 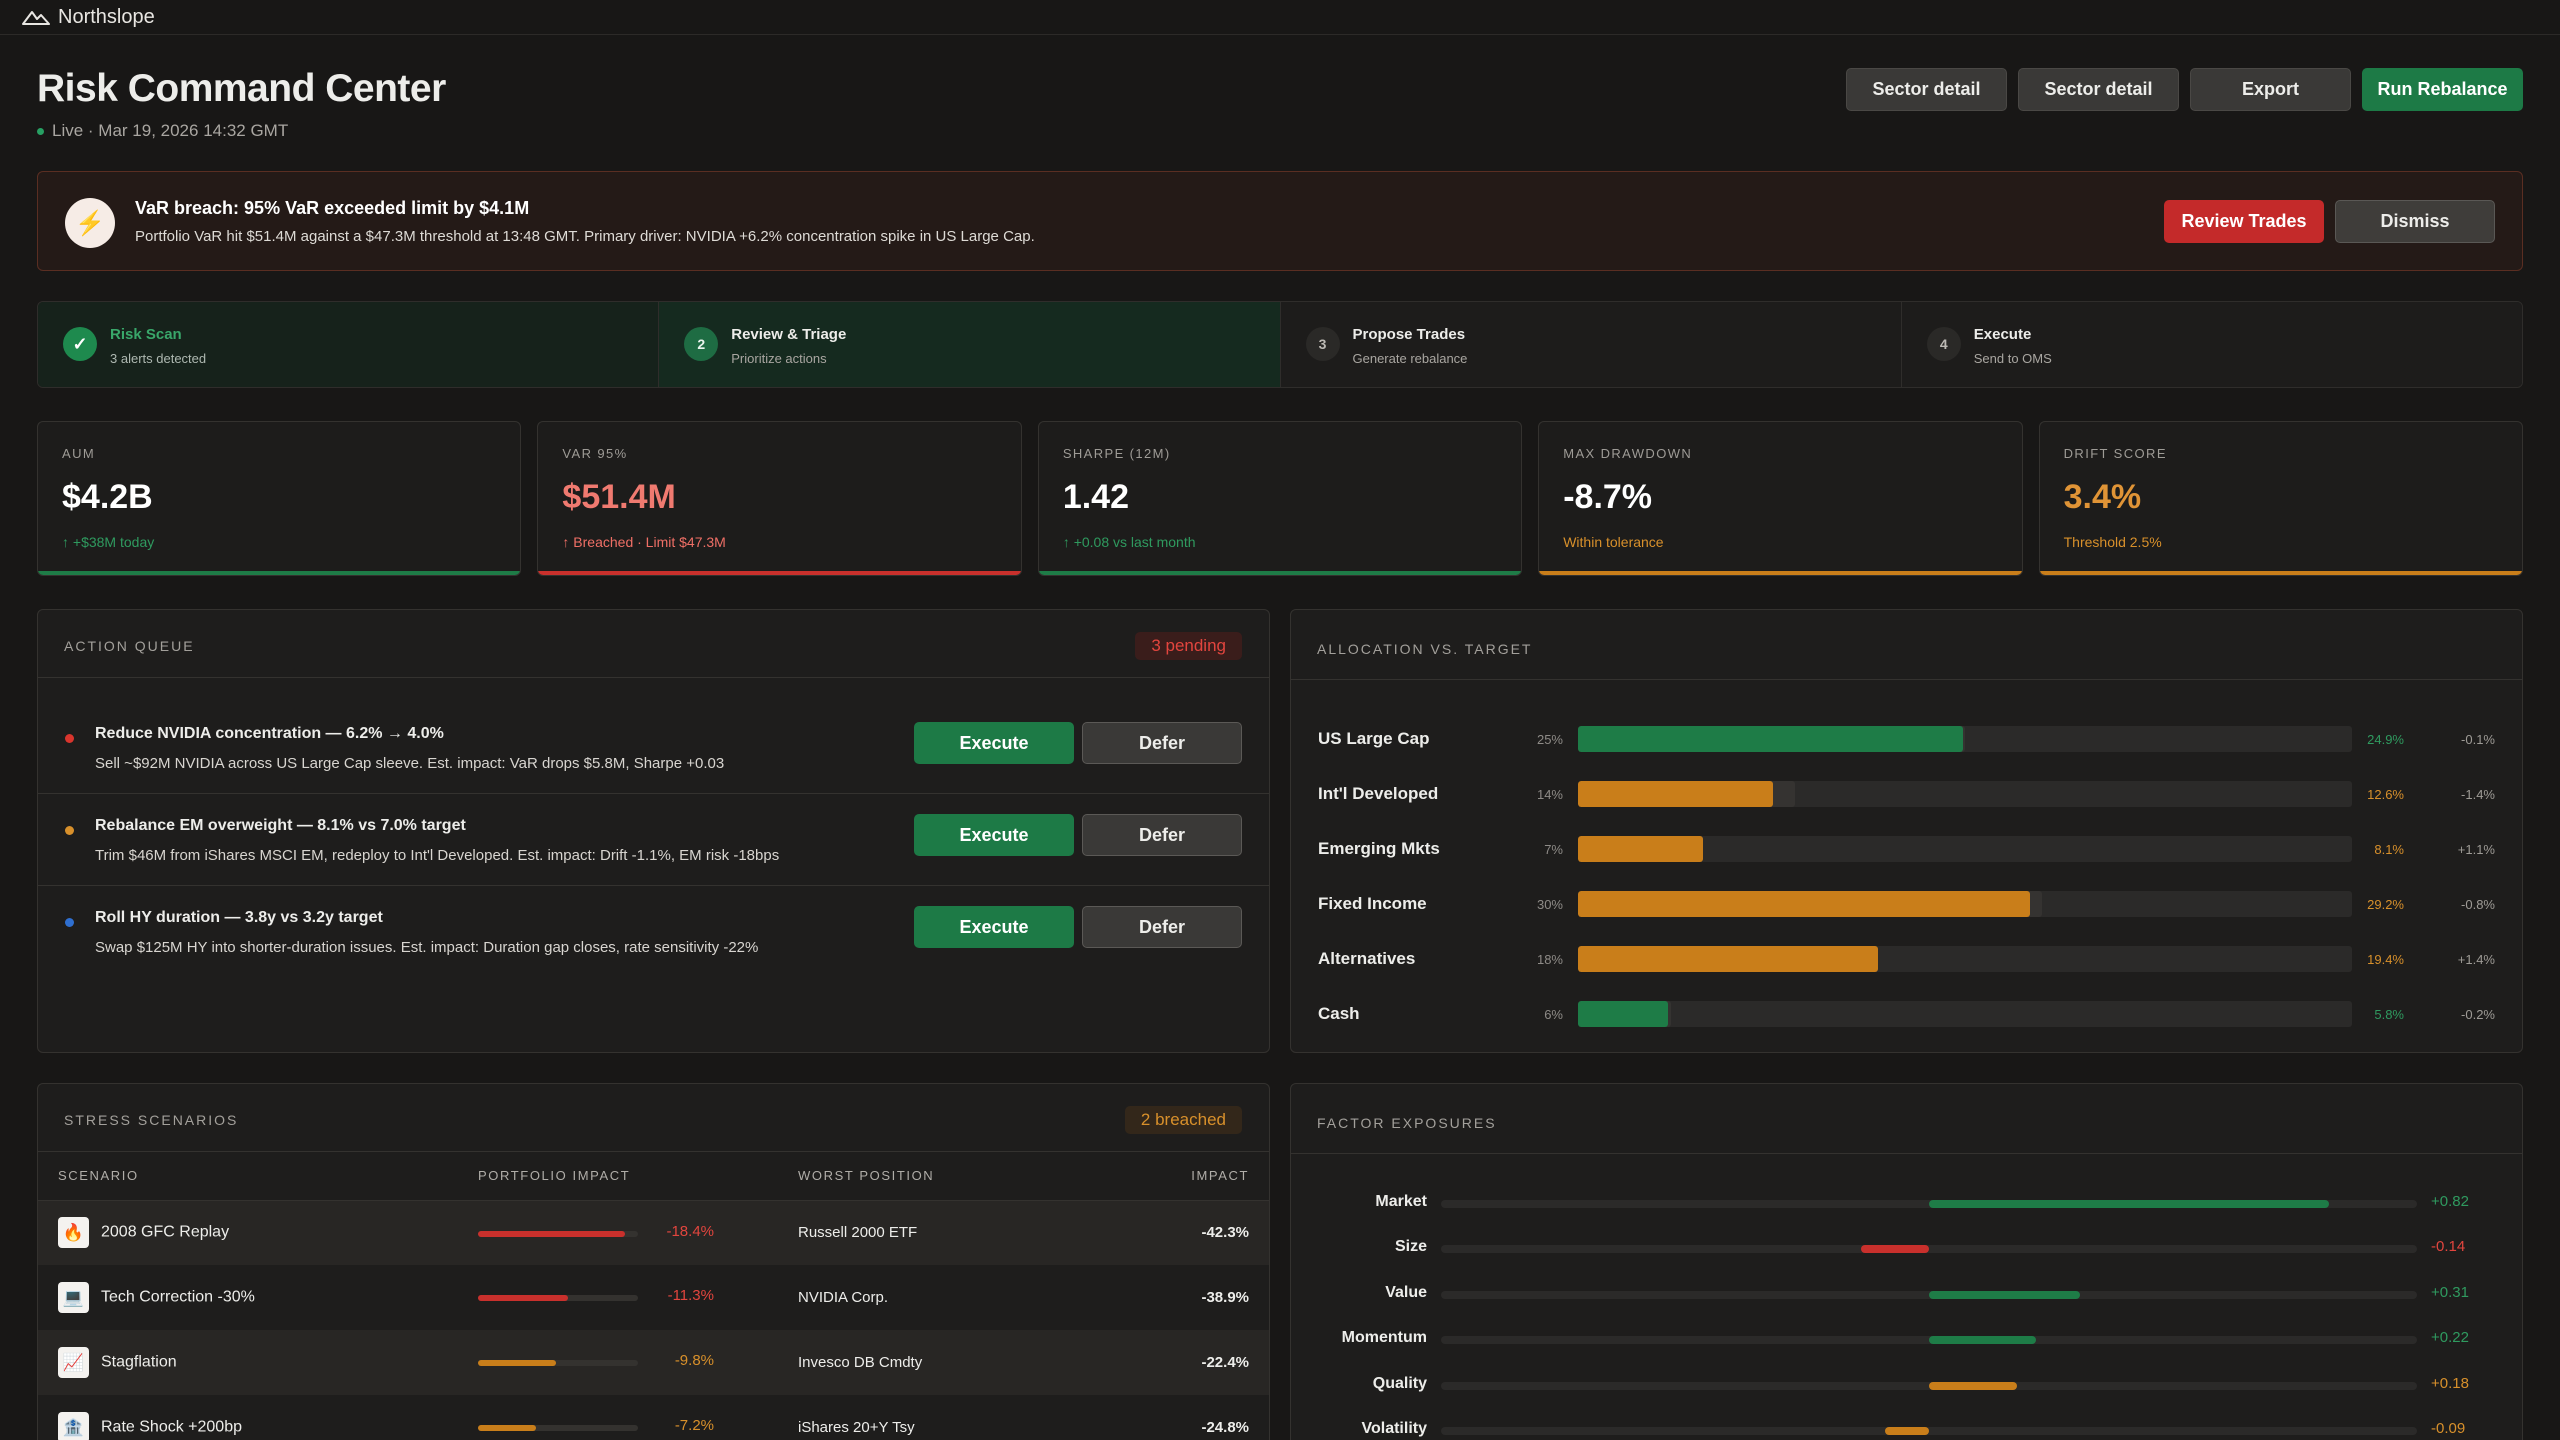 What do you see at coordinates (2012, 358) in the screenshot?
I see `step-subtitle: Send to OMS` at bounding box center [2012, 358].